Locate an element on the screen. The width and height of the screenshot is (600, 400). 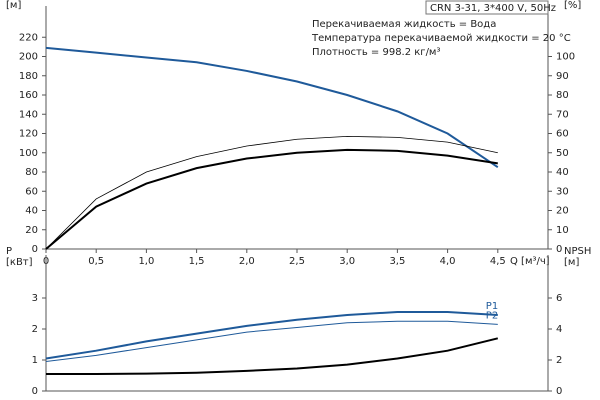
annotation: Перекачиваемая жидкость = Вода is located at coordinates (404, 24).